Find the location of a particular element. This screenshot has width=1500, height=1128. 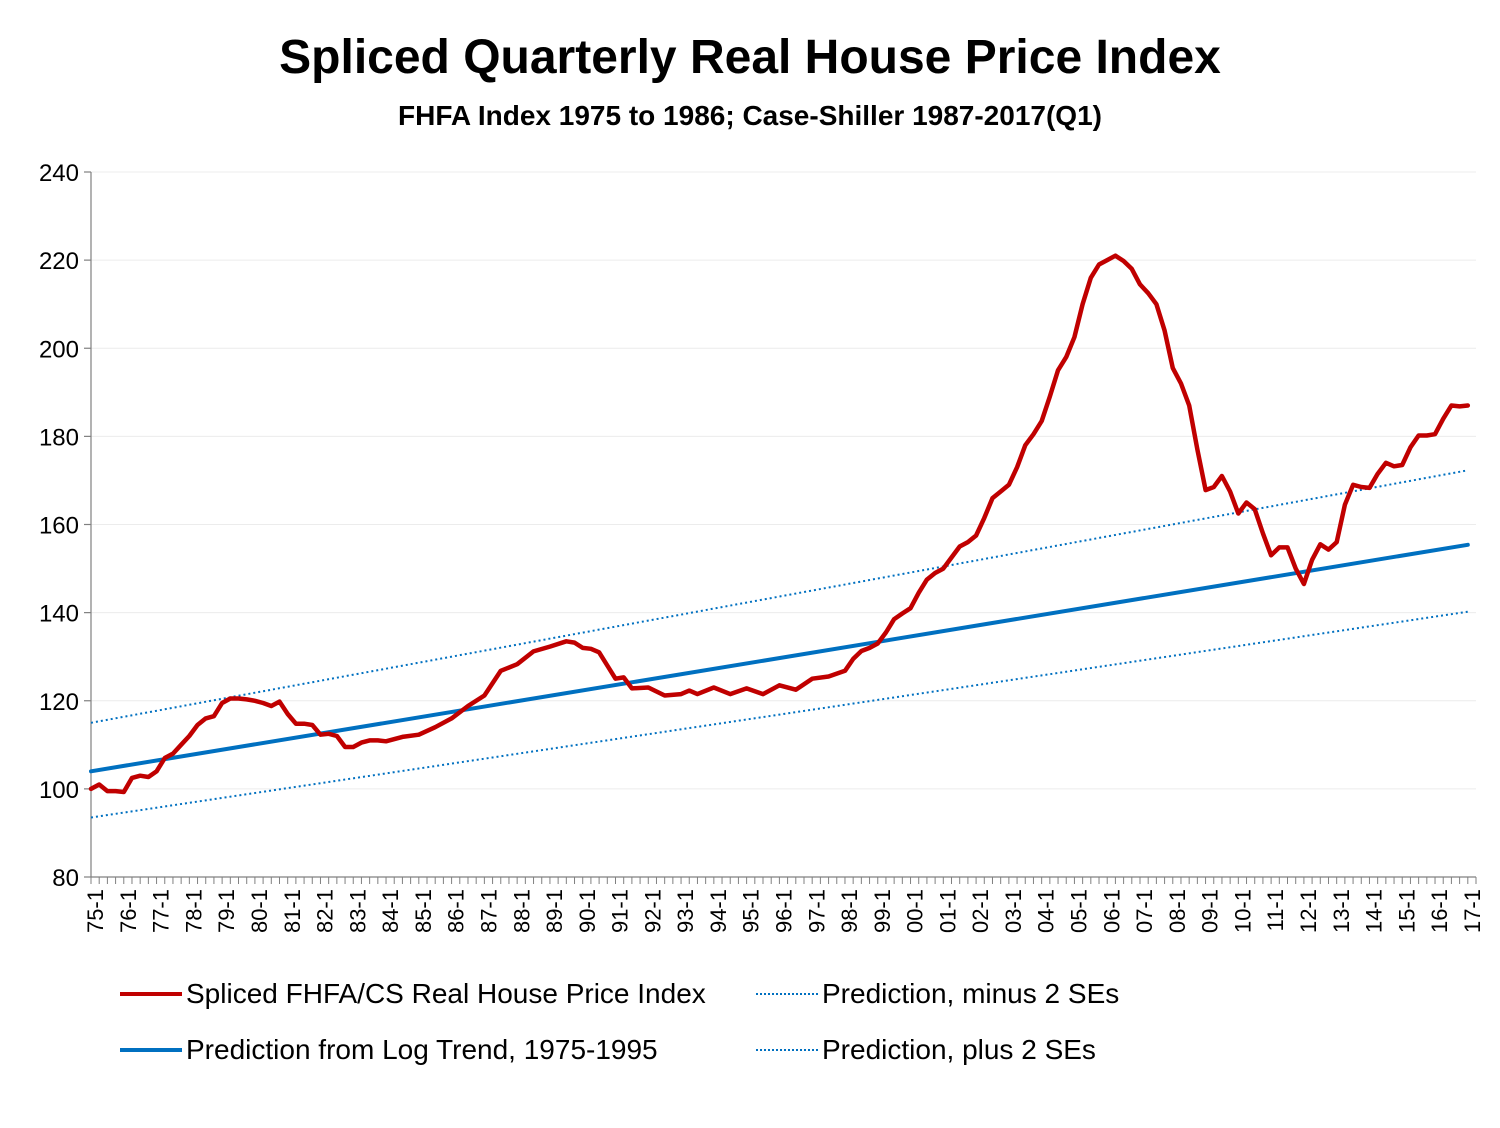

x-tick-label: 99-1 is located at coordinates (882, 911).